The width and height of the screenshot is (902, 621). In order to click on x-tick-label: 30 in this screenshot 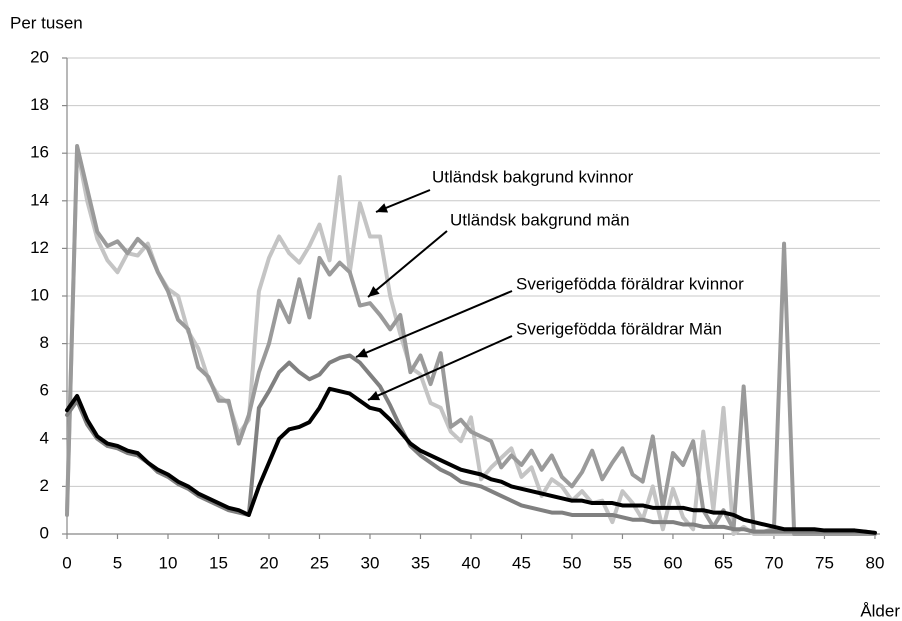, I will do `click(370, 562)`.